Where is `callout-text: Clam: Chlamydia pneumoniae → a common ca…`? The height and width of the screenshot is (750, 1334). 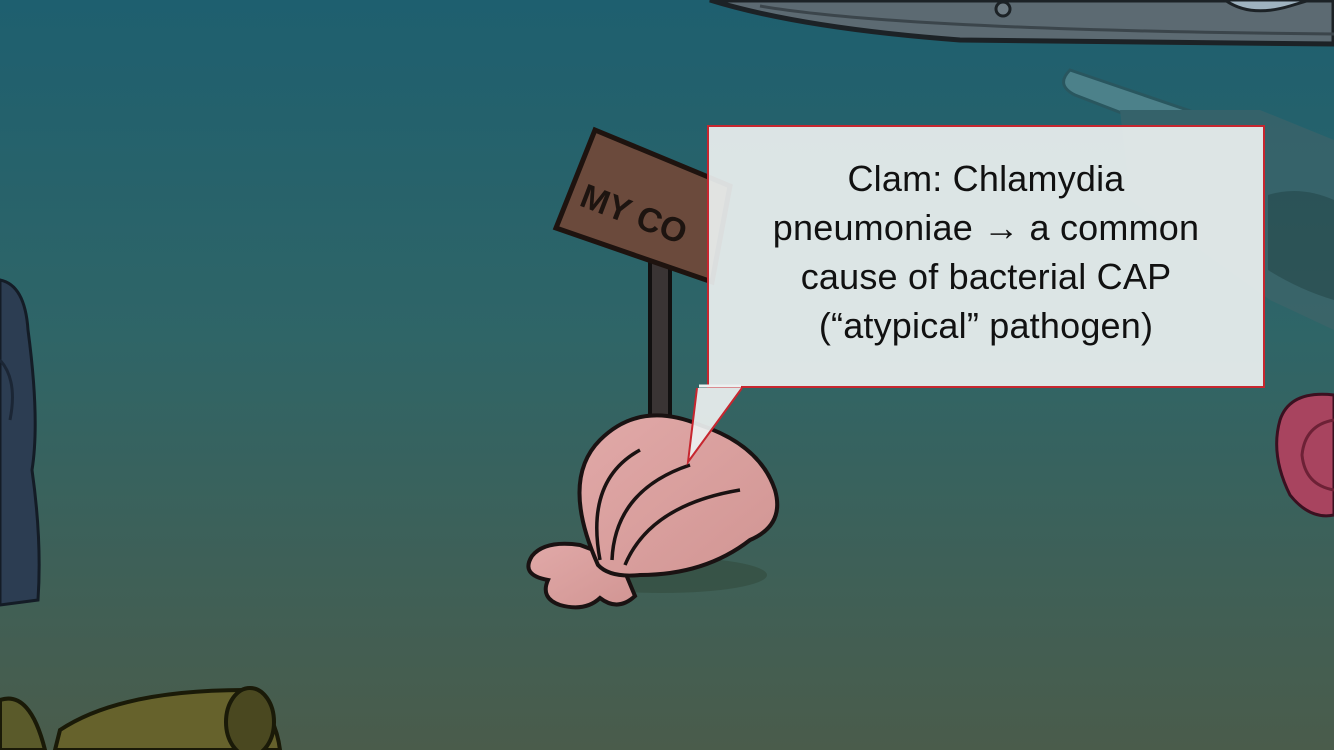 callout-text: Clam: Chlamydia pneumoniae → a common ca… is located at coordinates (986, 251).